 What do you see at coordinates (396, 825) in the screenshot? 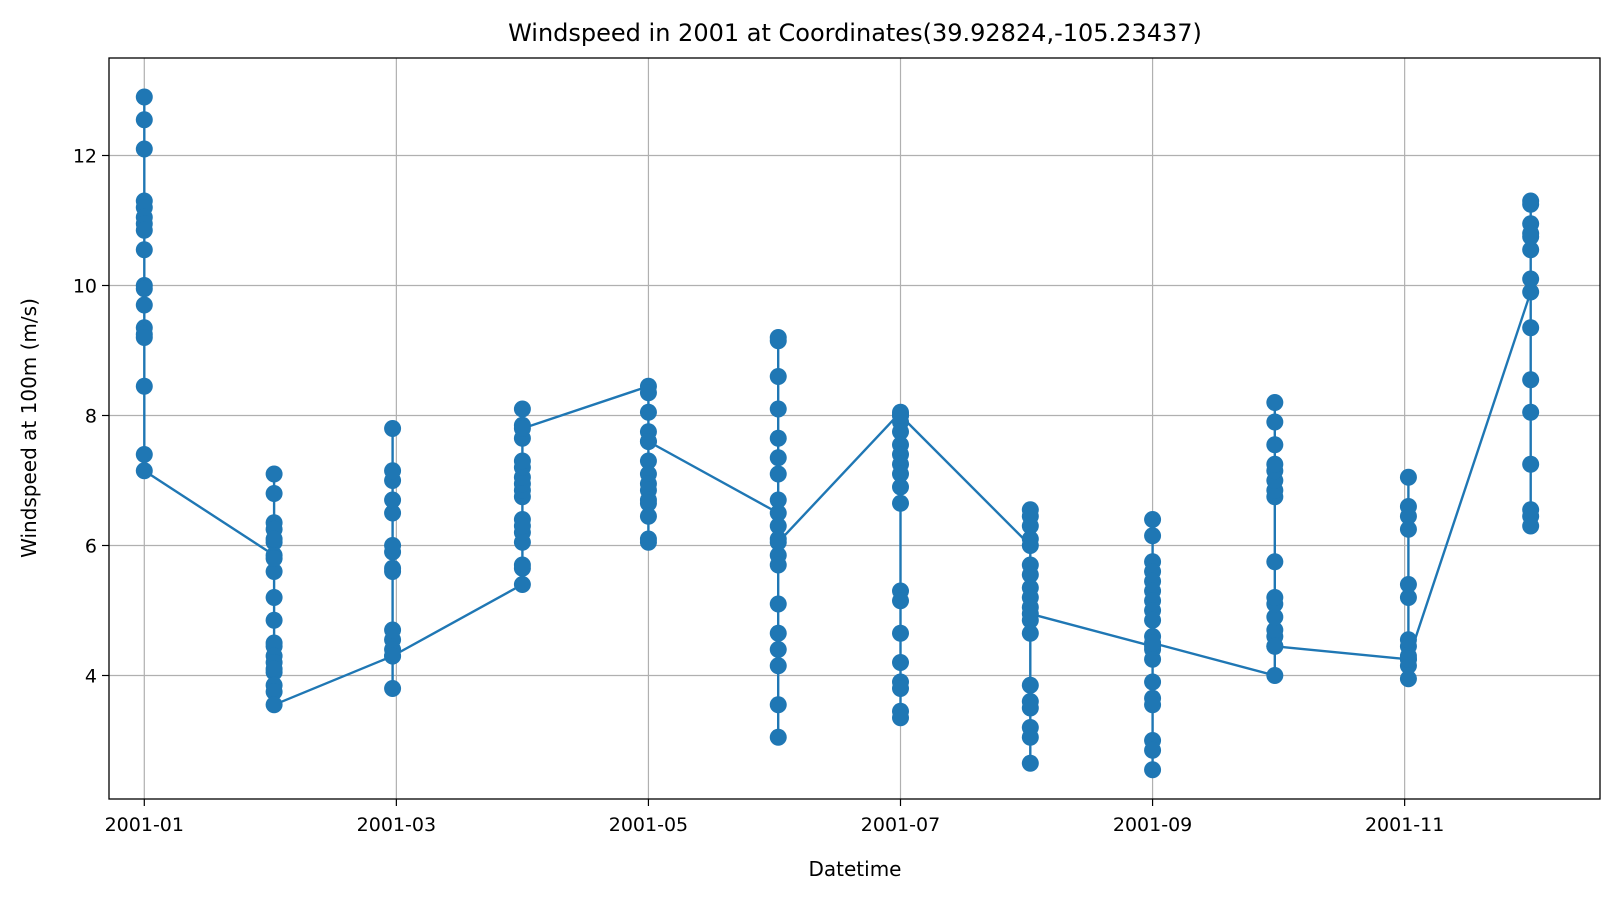
I see `x-tick-label: 2001-03` at bounding box center [396, 825].